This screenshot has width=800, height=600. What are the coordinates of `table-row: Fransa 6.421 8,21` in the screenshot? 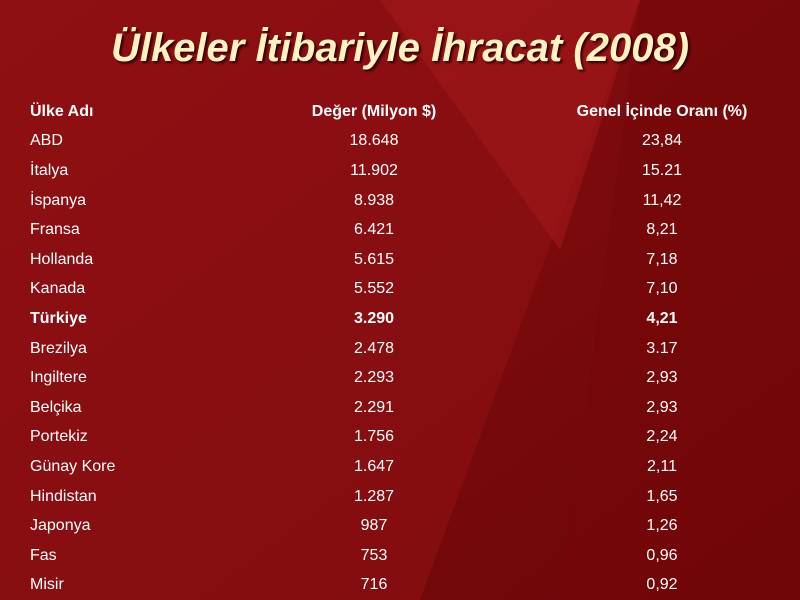 It's located at (407, 230).